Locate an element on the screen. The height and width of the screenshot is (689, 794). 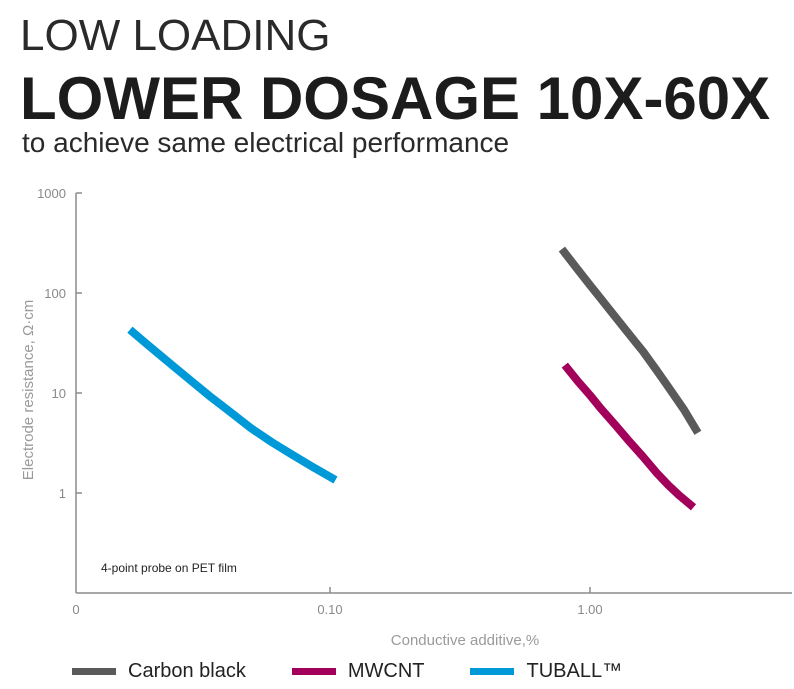
chart-legend: Carbon black MWCNT TUBALL™ is located at coordinates (370, 671).